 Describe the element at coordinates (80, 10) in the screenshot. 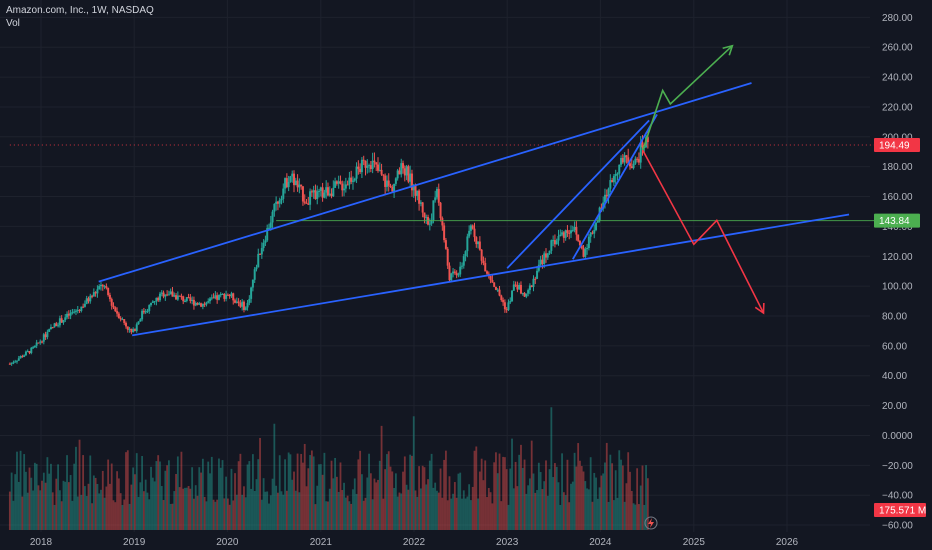

I see `symbol-title: Amazon.com, Inc., 1W, NASDAQ` at that location.